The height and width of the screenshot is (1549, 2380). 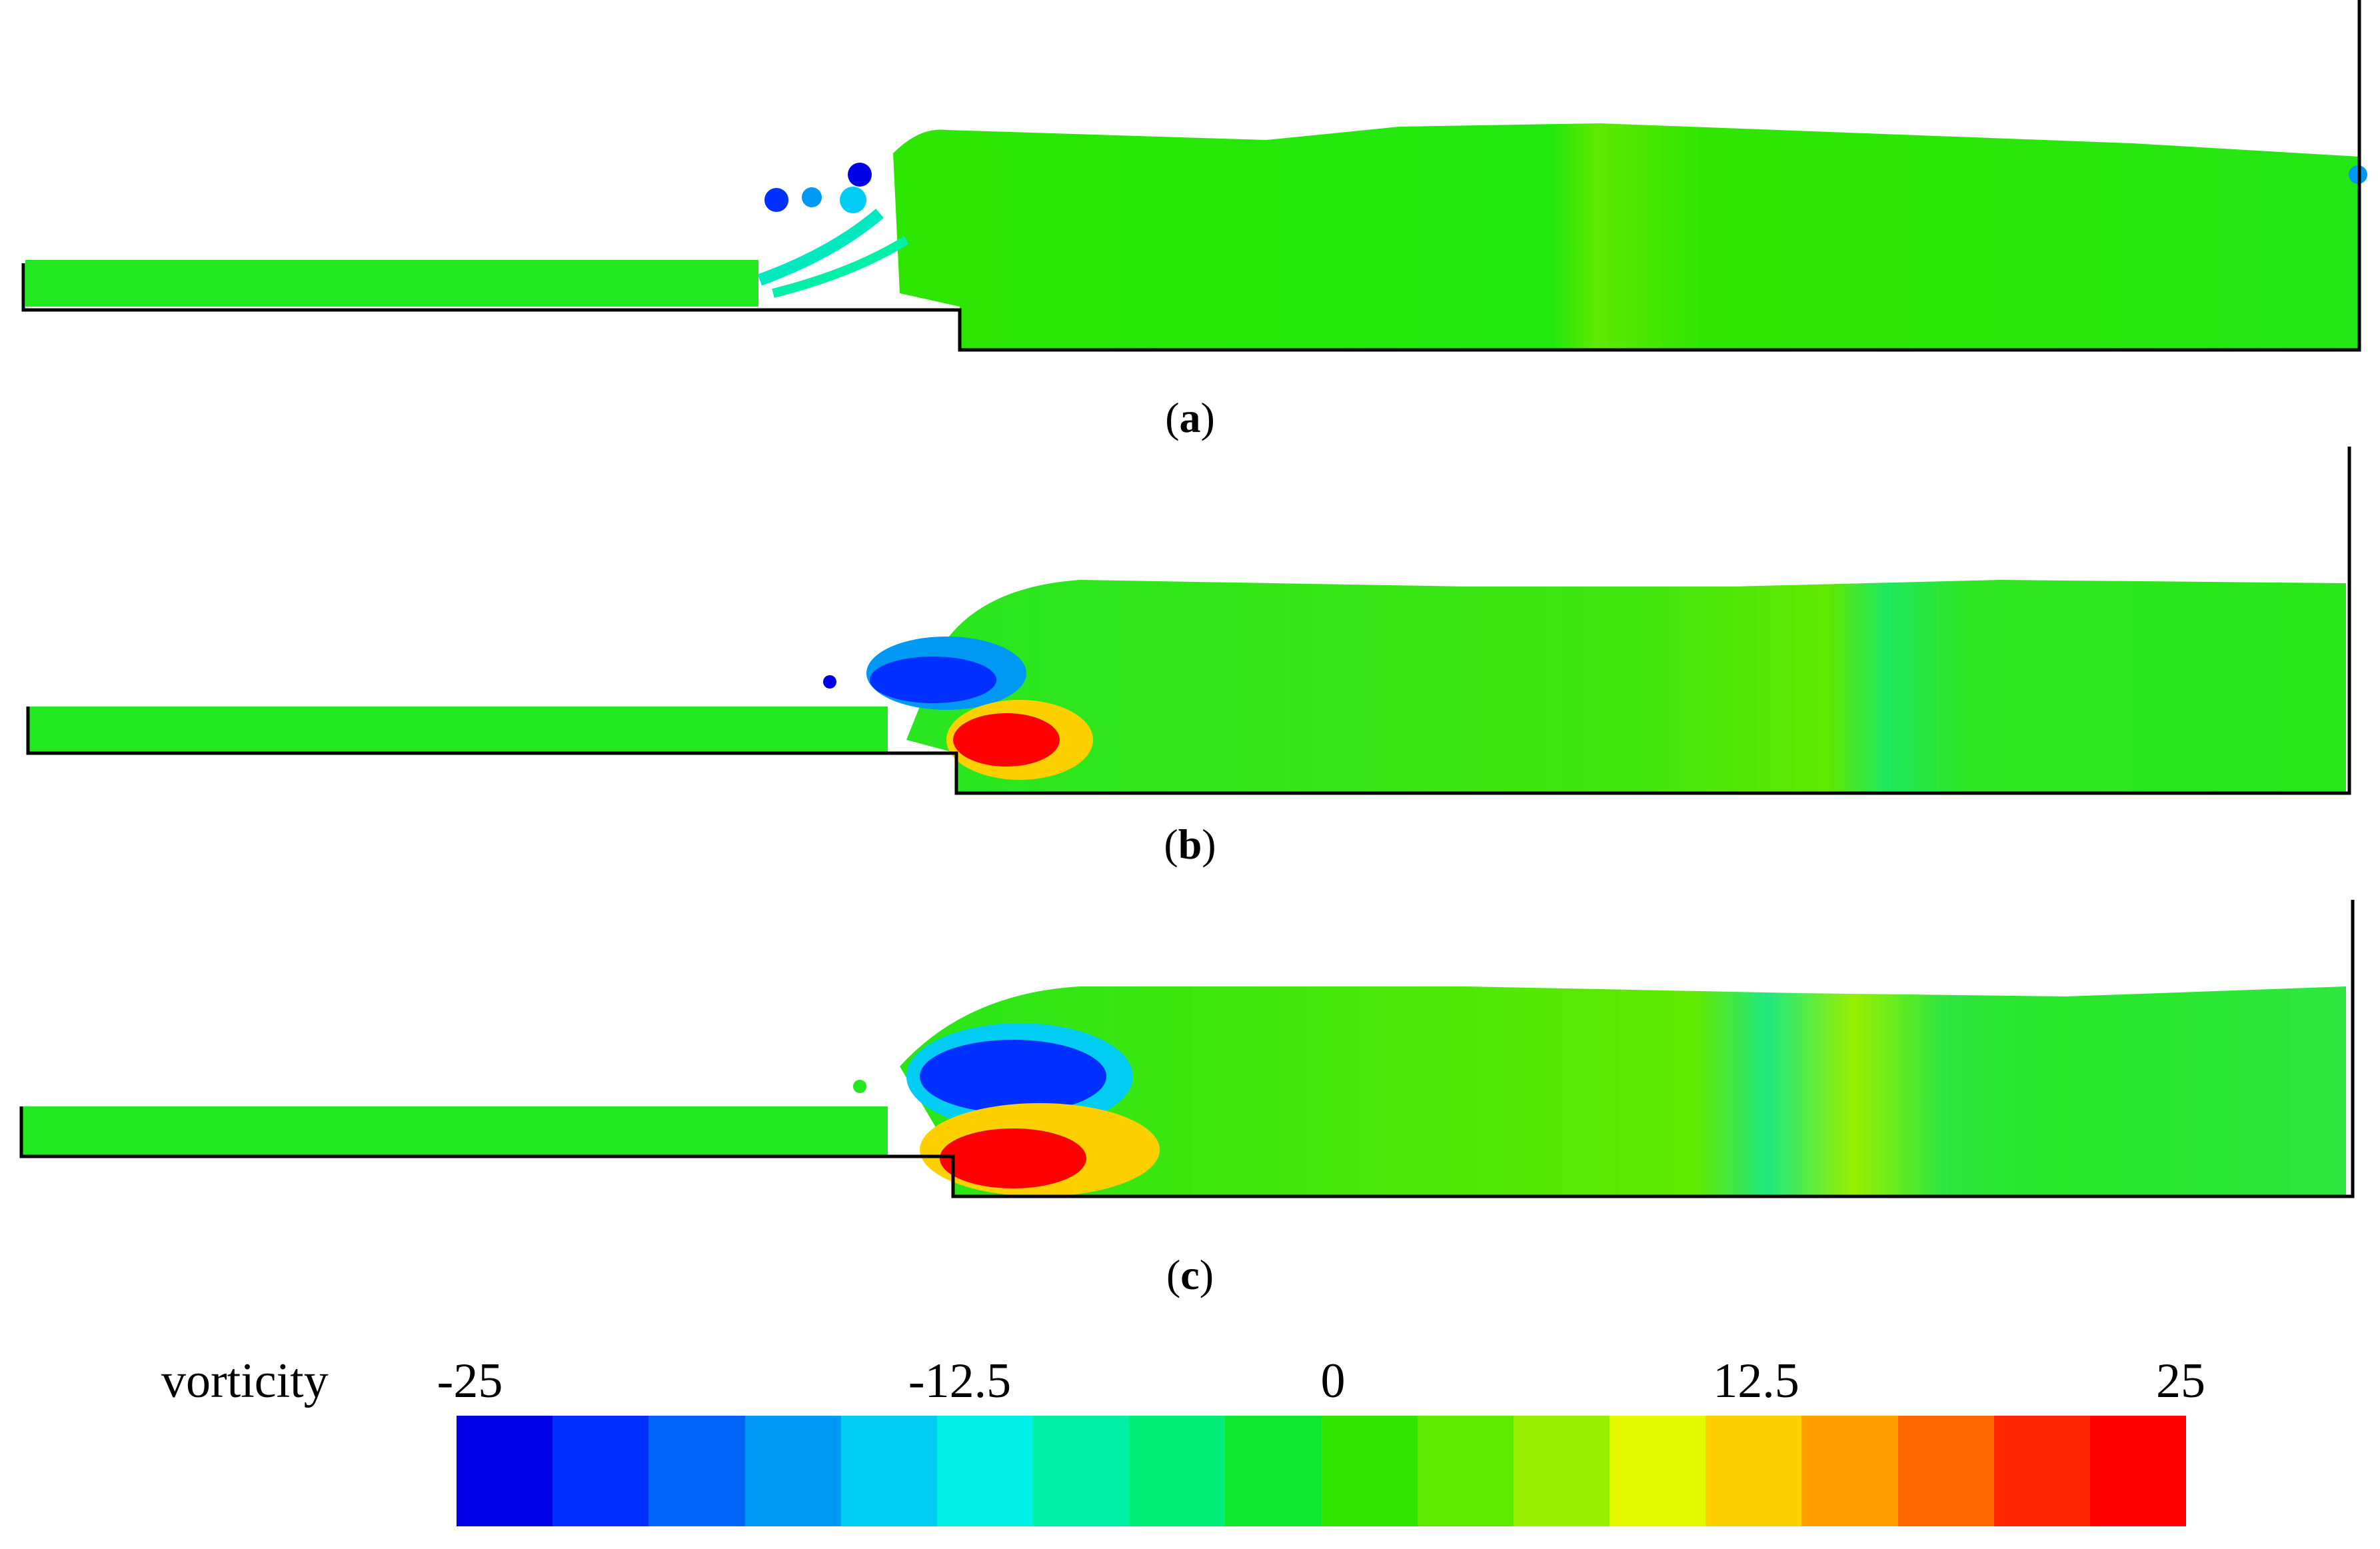 What do you see at coordinates (1190, 844) in the screenshot?
I see `panel-b-label: (b)` at bounding box center [1190, 844].